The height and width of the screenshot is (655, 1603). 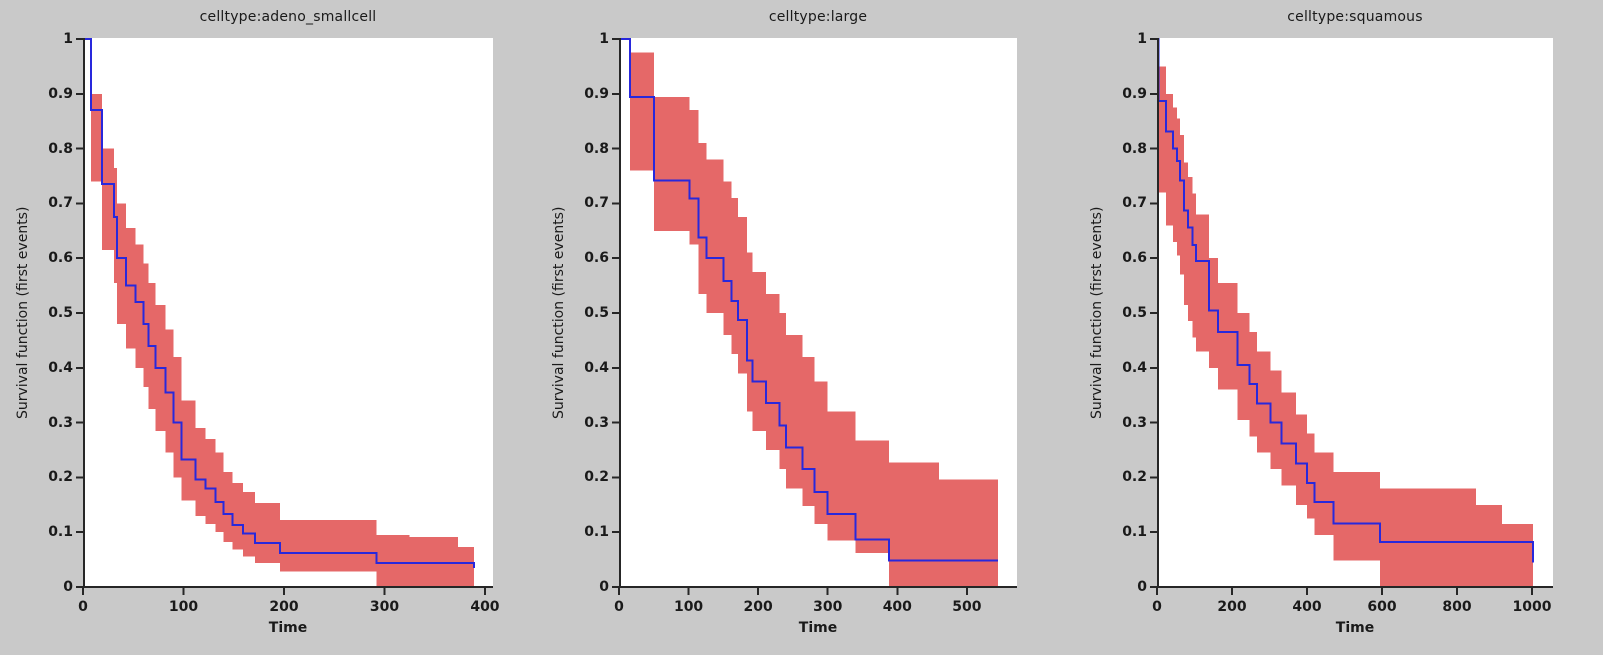 What do you see at coordinates (1532, 607) in the screenshot?
I see `x-tick-label: 1000` at bounding box center [1532, 607].